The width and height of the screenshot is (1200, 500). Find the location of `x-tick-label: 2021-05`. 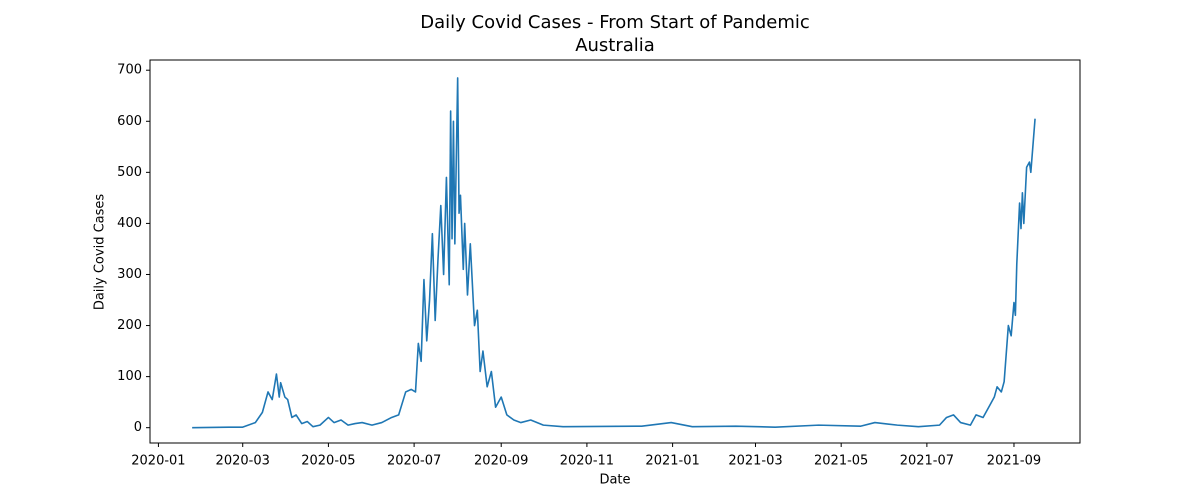

x-tick-label: 2021-05 is located at coordinates (841, 461).